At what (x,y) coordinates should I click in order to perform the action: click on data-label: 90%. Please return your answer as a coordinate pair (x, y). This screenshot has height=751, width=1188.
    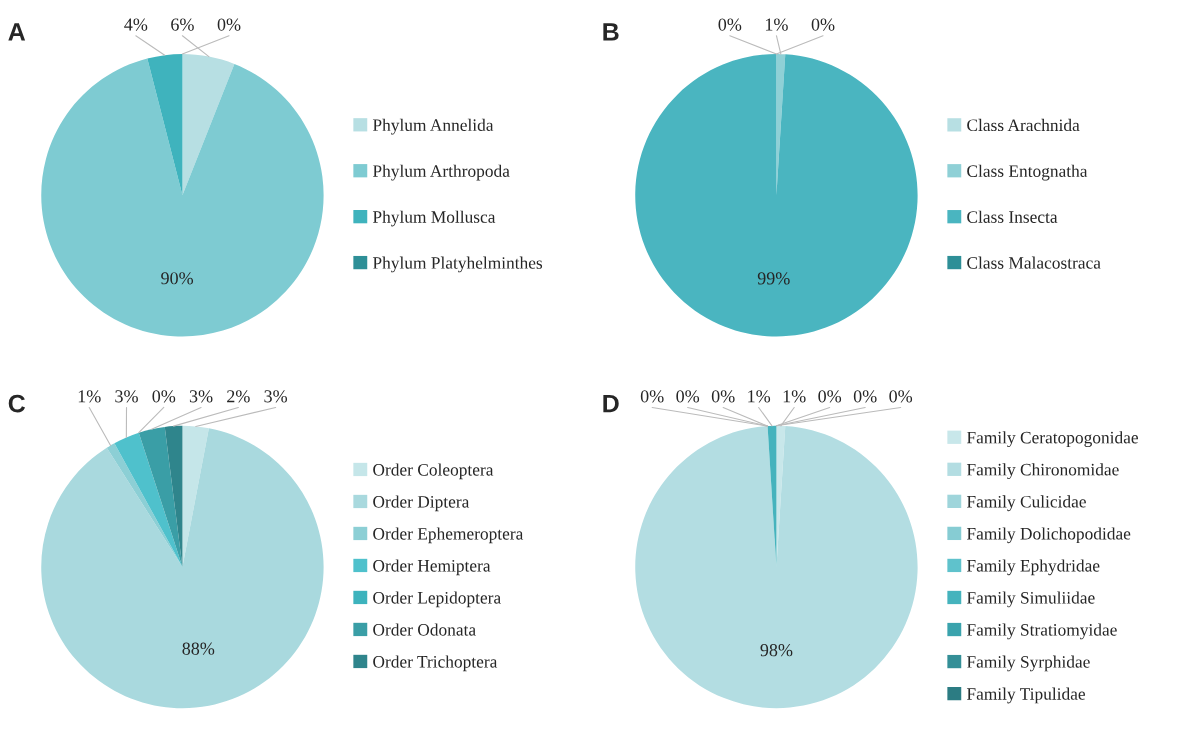
    Looking at the image, I should click on (177, 278).